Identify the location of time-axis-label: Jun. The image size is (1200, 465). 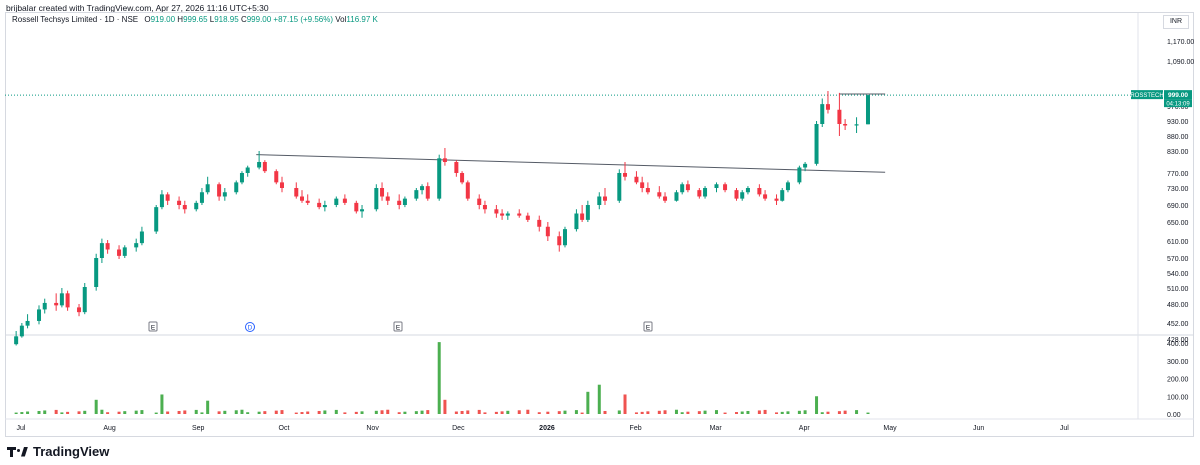
(978, 428).